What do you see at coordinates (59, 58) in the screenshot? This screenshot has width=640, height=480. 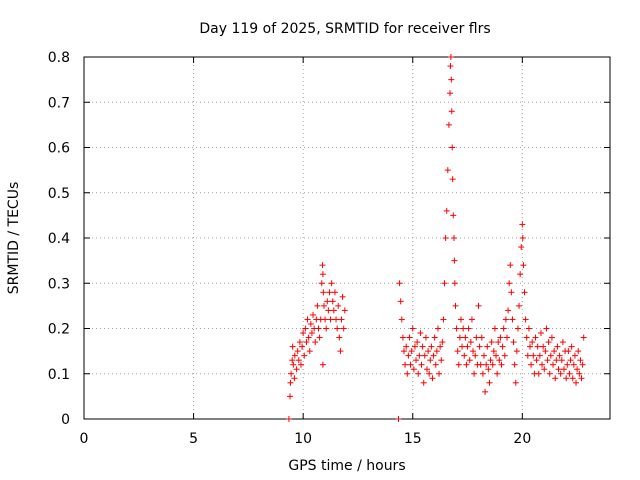 I see `y-tick-label: 0.8` at bounding box center [59, 58].